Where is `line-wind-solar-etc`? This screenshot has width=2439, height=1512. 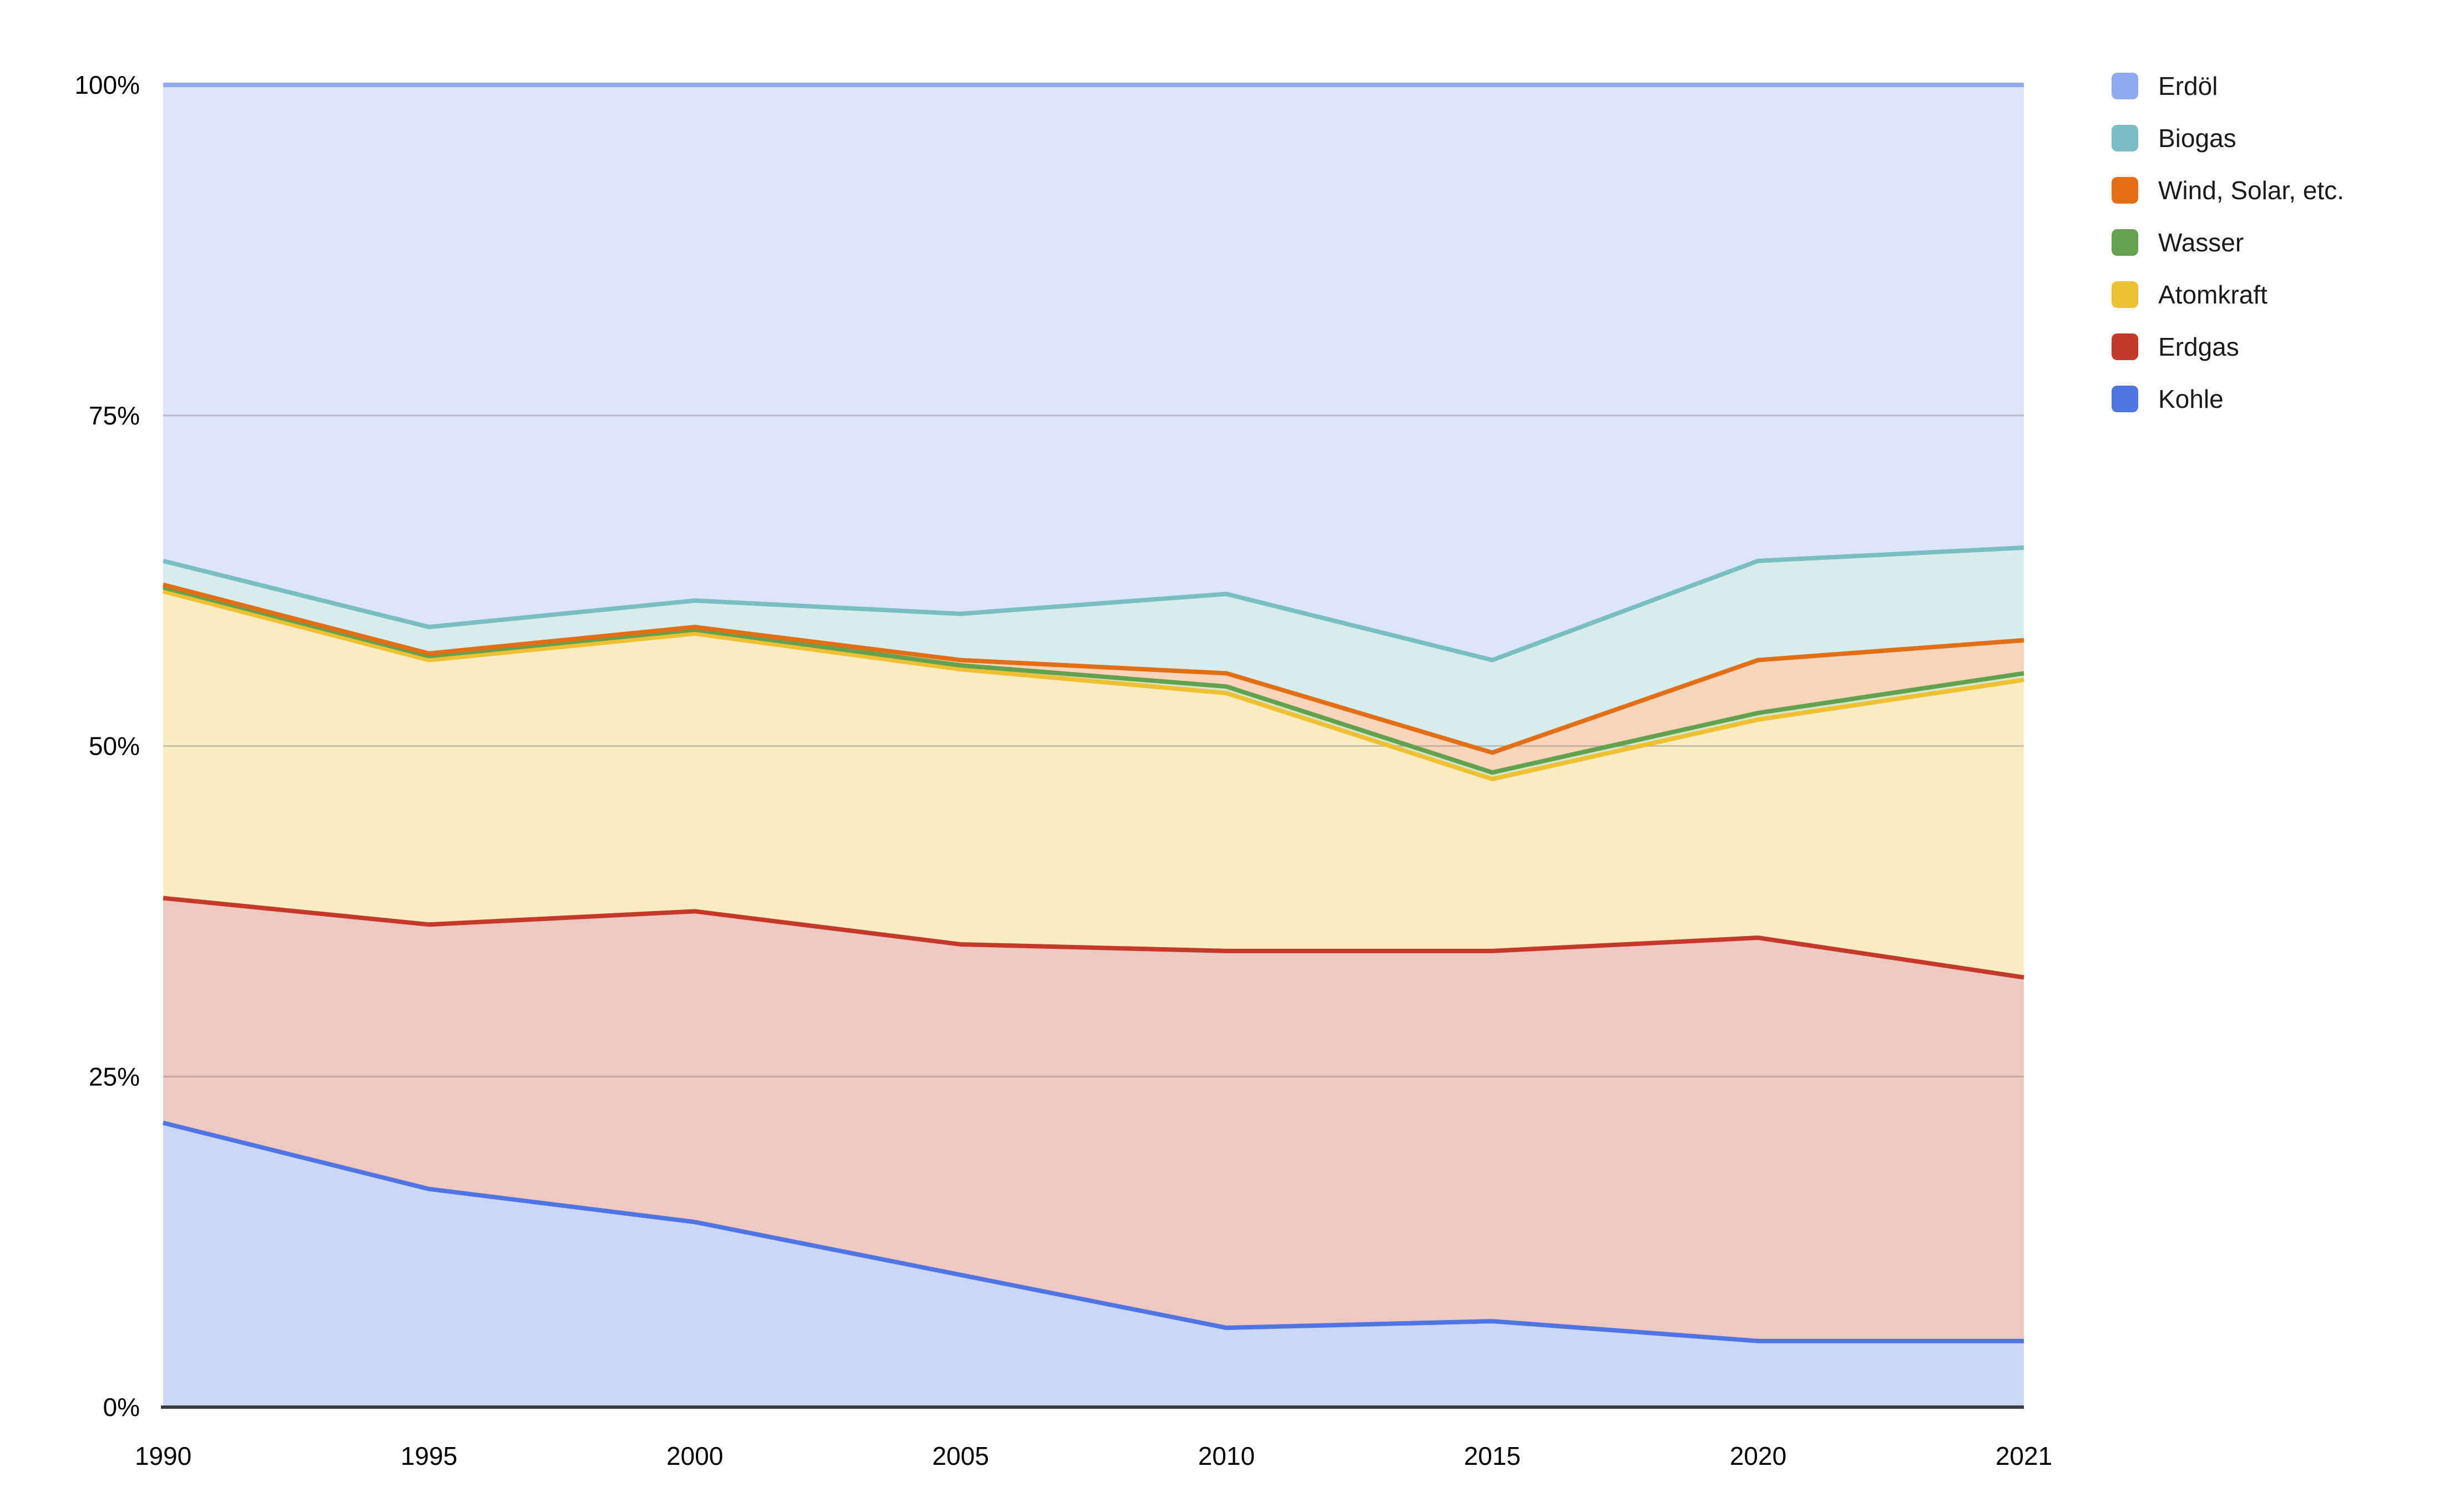
line-wind-solar-etc is located at coordinates (1093, 668).